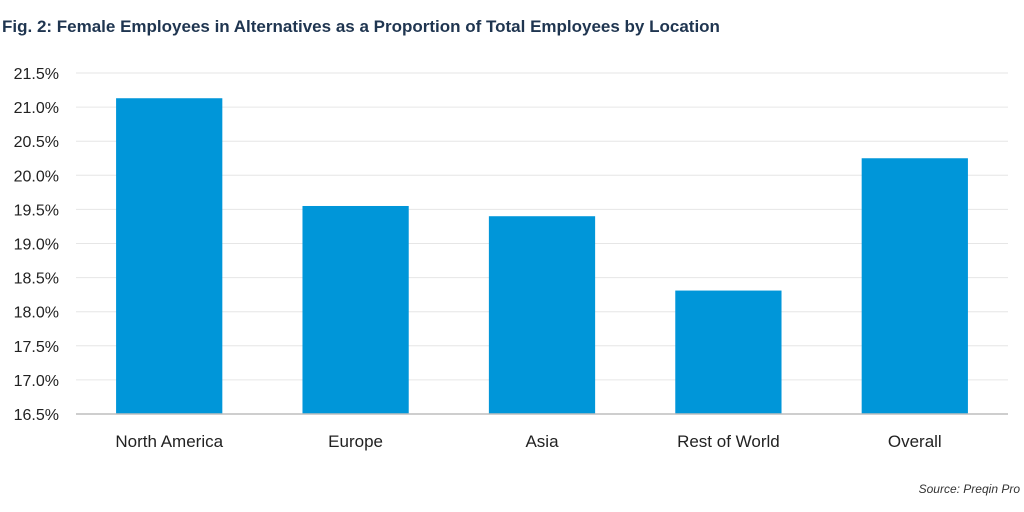 Image resolution: width=1024 pixels, height=512 pixels. I want to click on y-tick-label: 21.0%, so click(36, 108).